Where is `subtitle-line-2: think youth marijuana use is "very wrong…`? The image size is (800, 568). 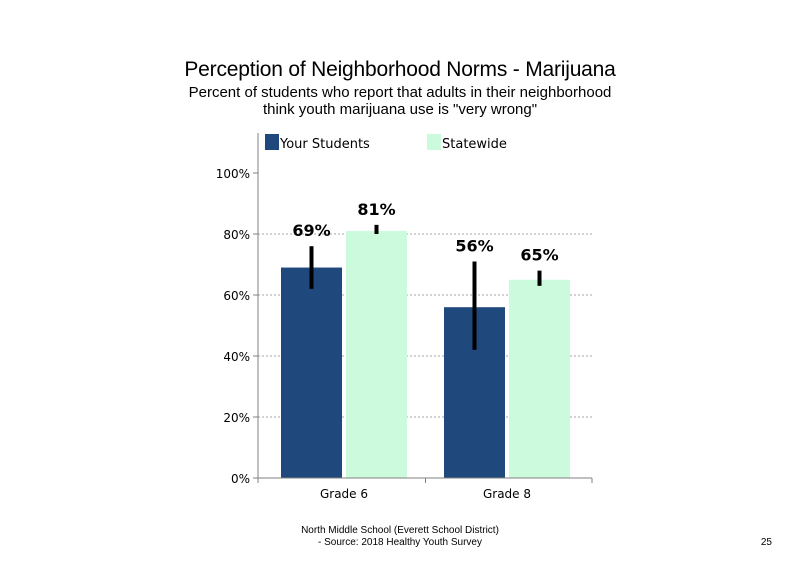 subtitle-line-2: think youth marijuana use is "very wrong… is located at coordinates (400, 109).